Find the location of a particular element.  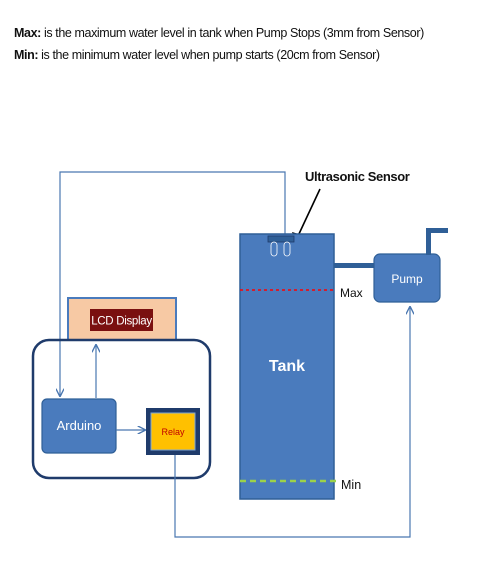

lcd-label-background is located at coordinates (121, 320).